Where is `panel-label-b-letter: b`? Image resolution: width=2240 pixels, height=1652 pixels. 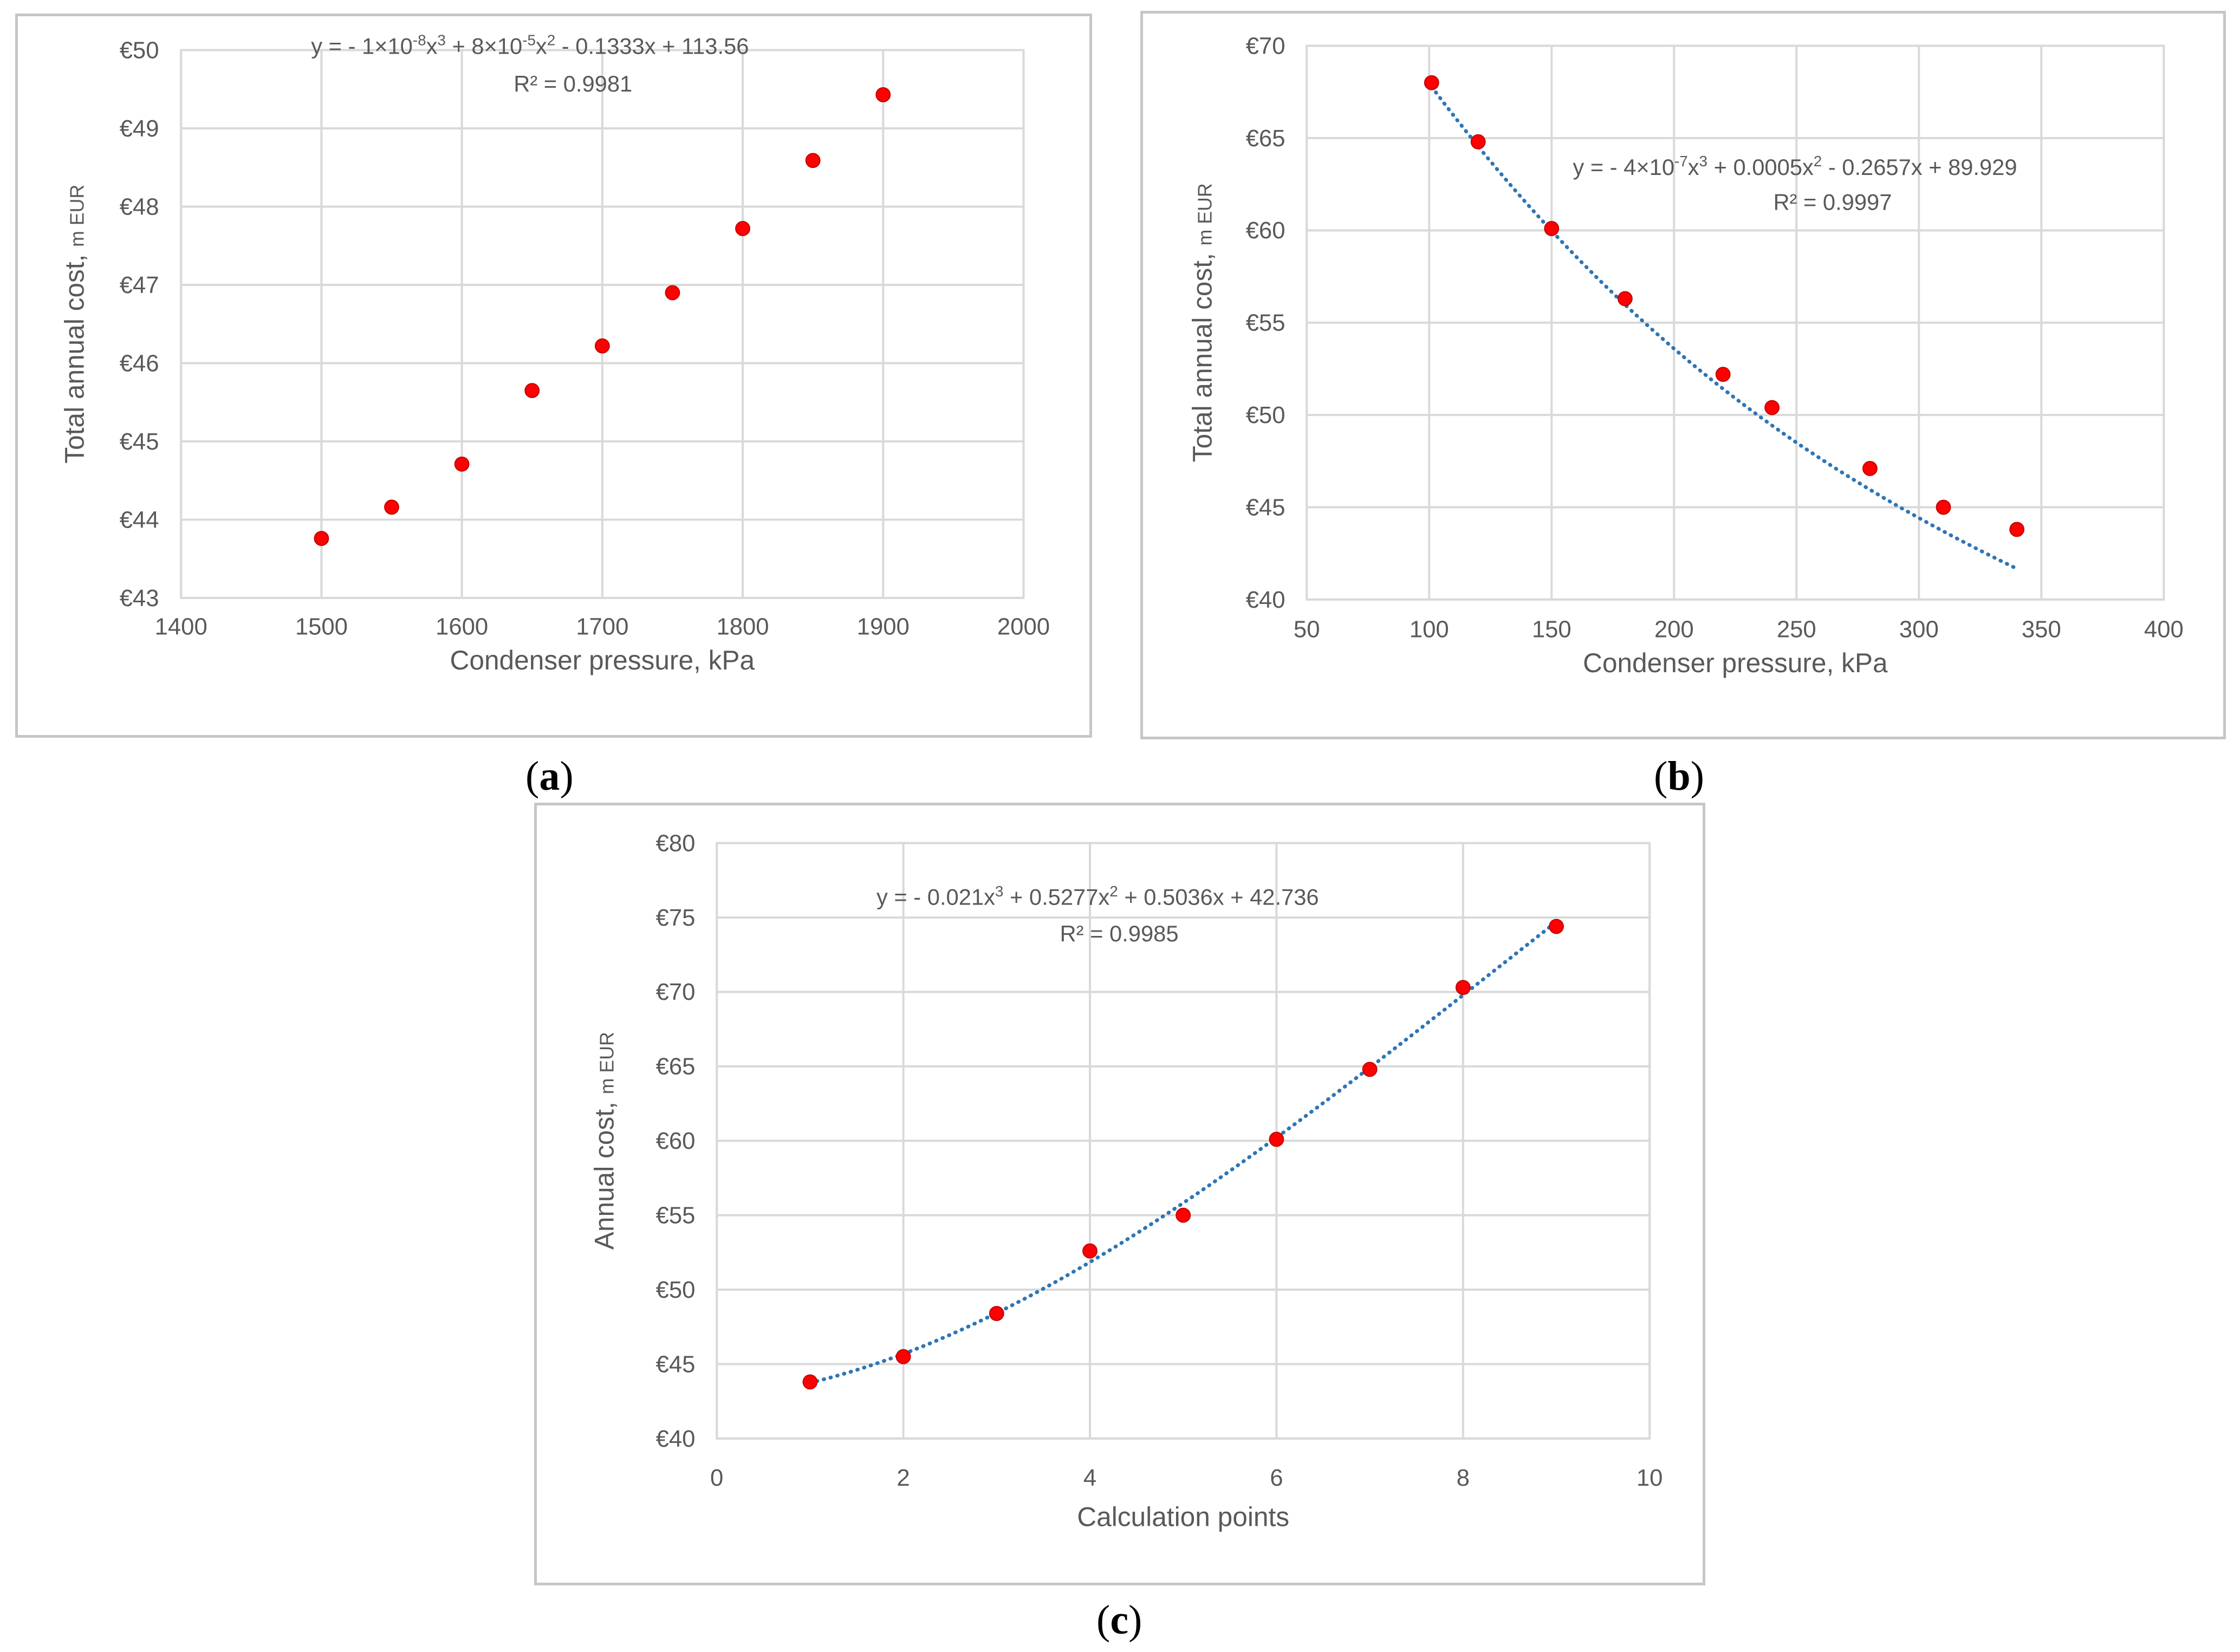 panel-label-b-letter: b is located at coordinates (1679, 776).